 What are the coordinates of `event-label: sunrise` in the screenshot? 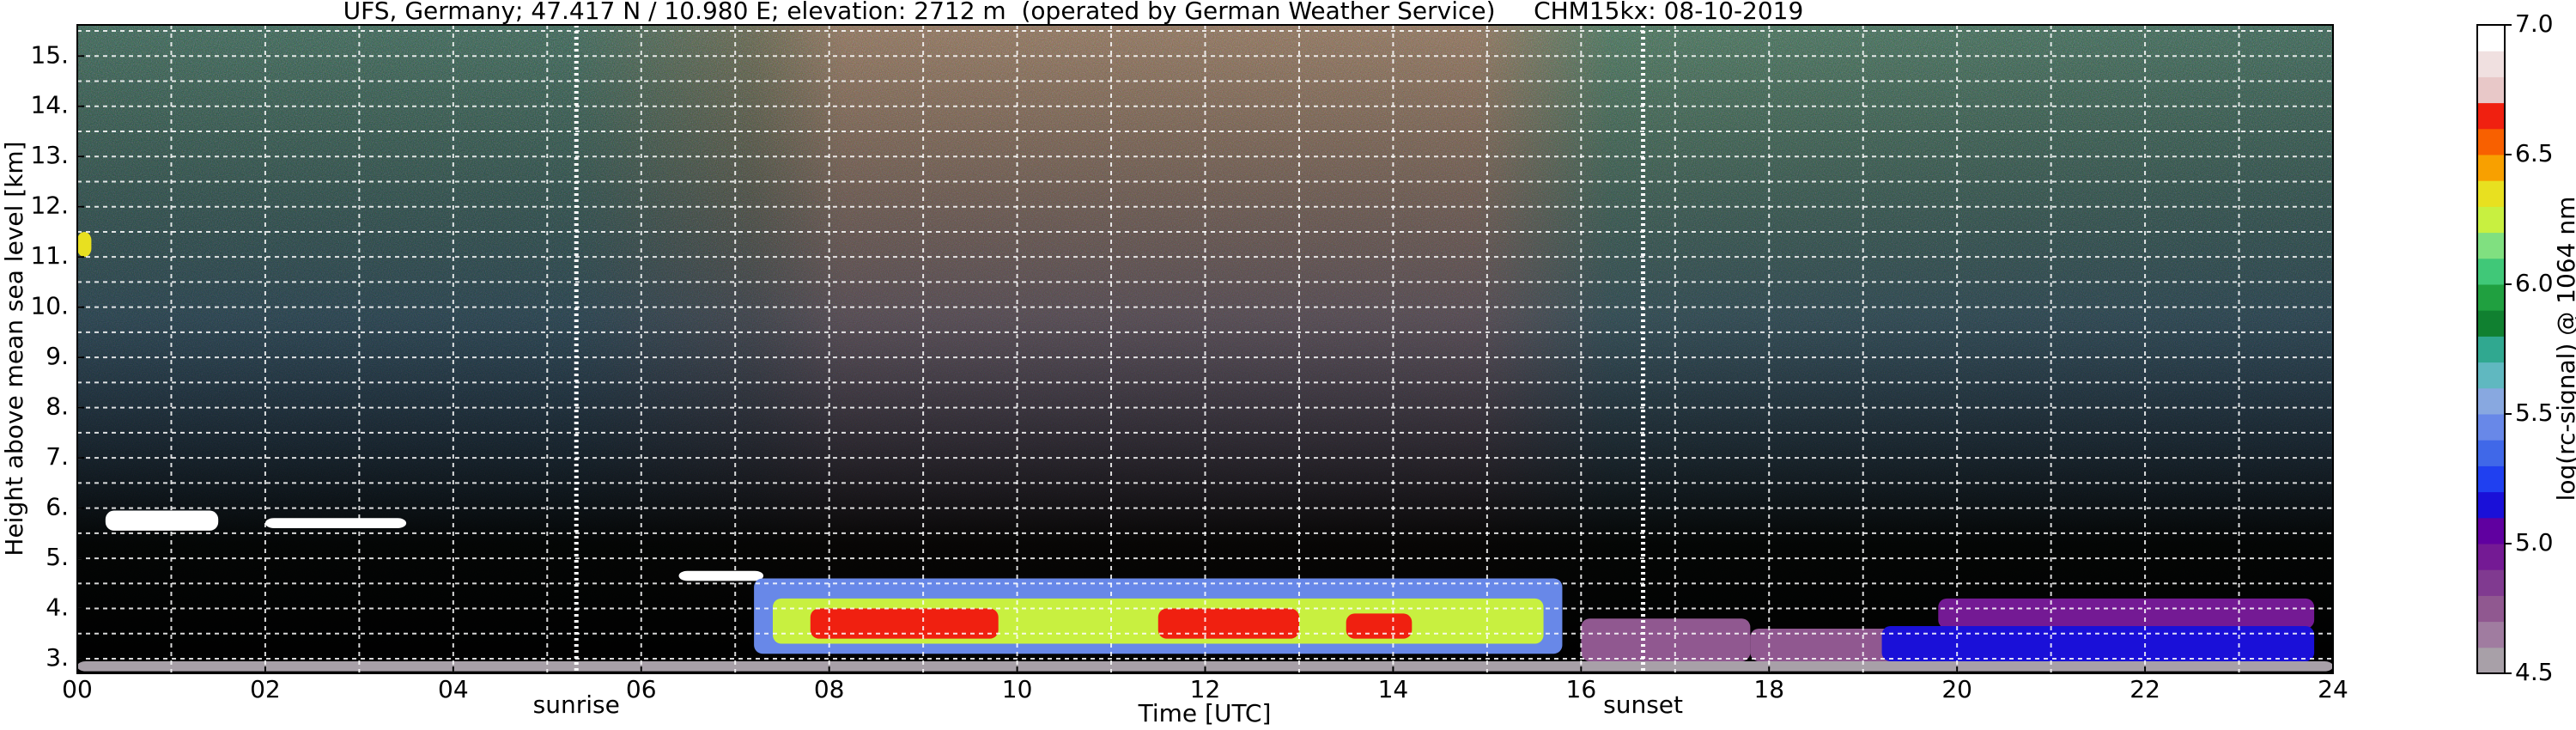 It's located at (576, 704).